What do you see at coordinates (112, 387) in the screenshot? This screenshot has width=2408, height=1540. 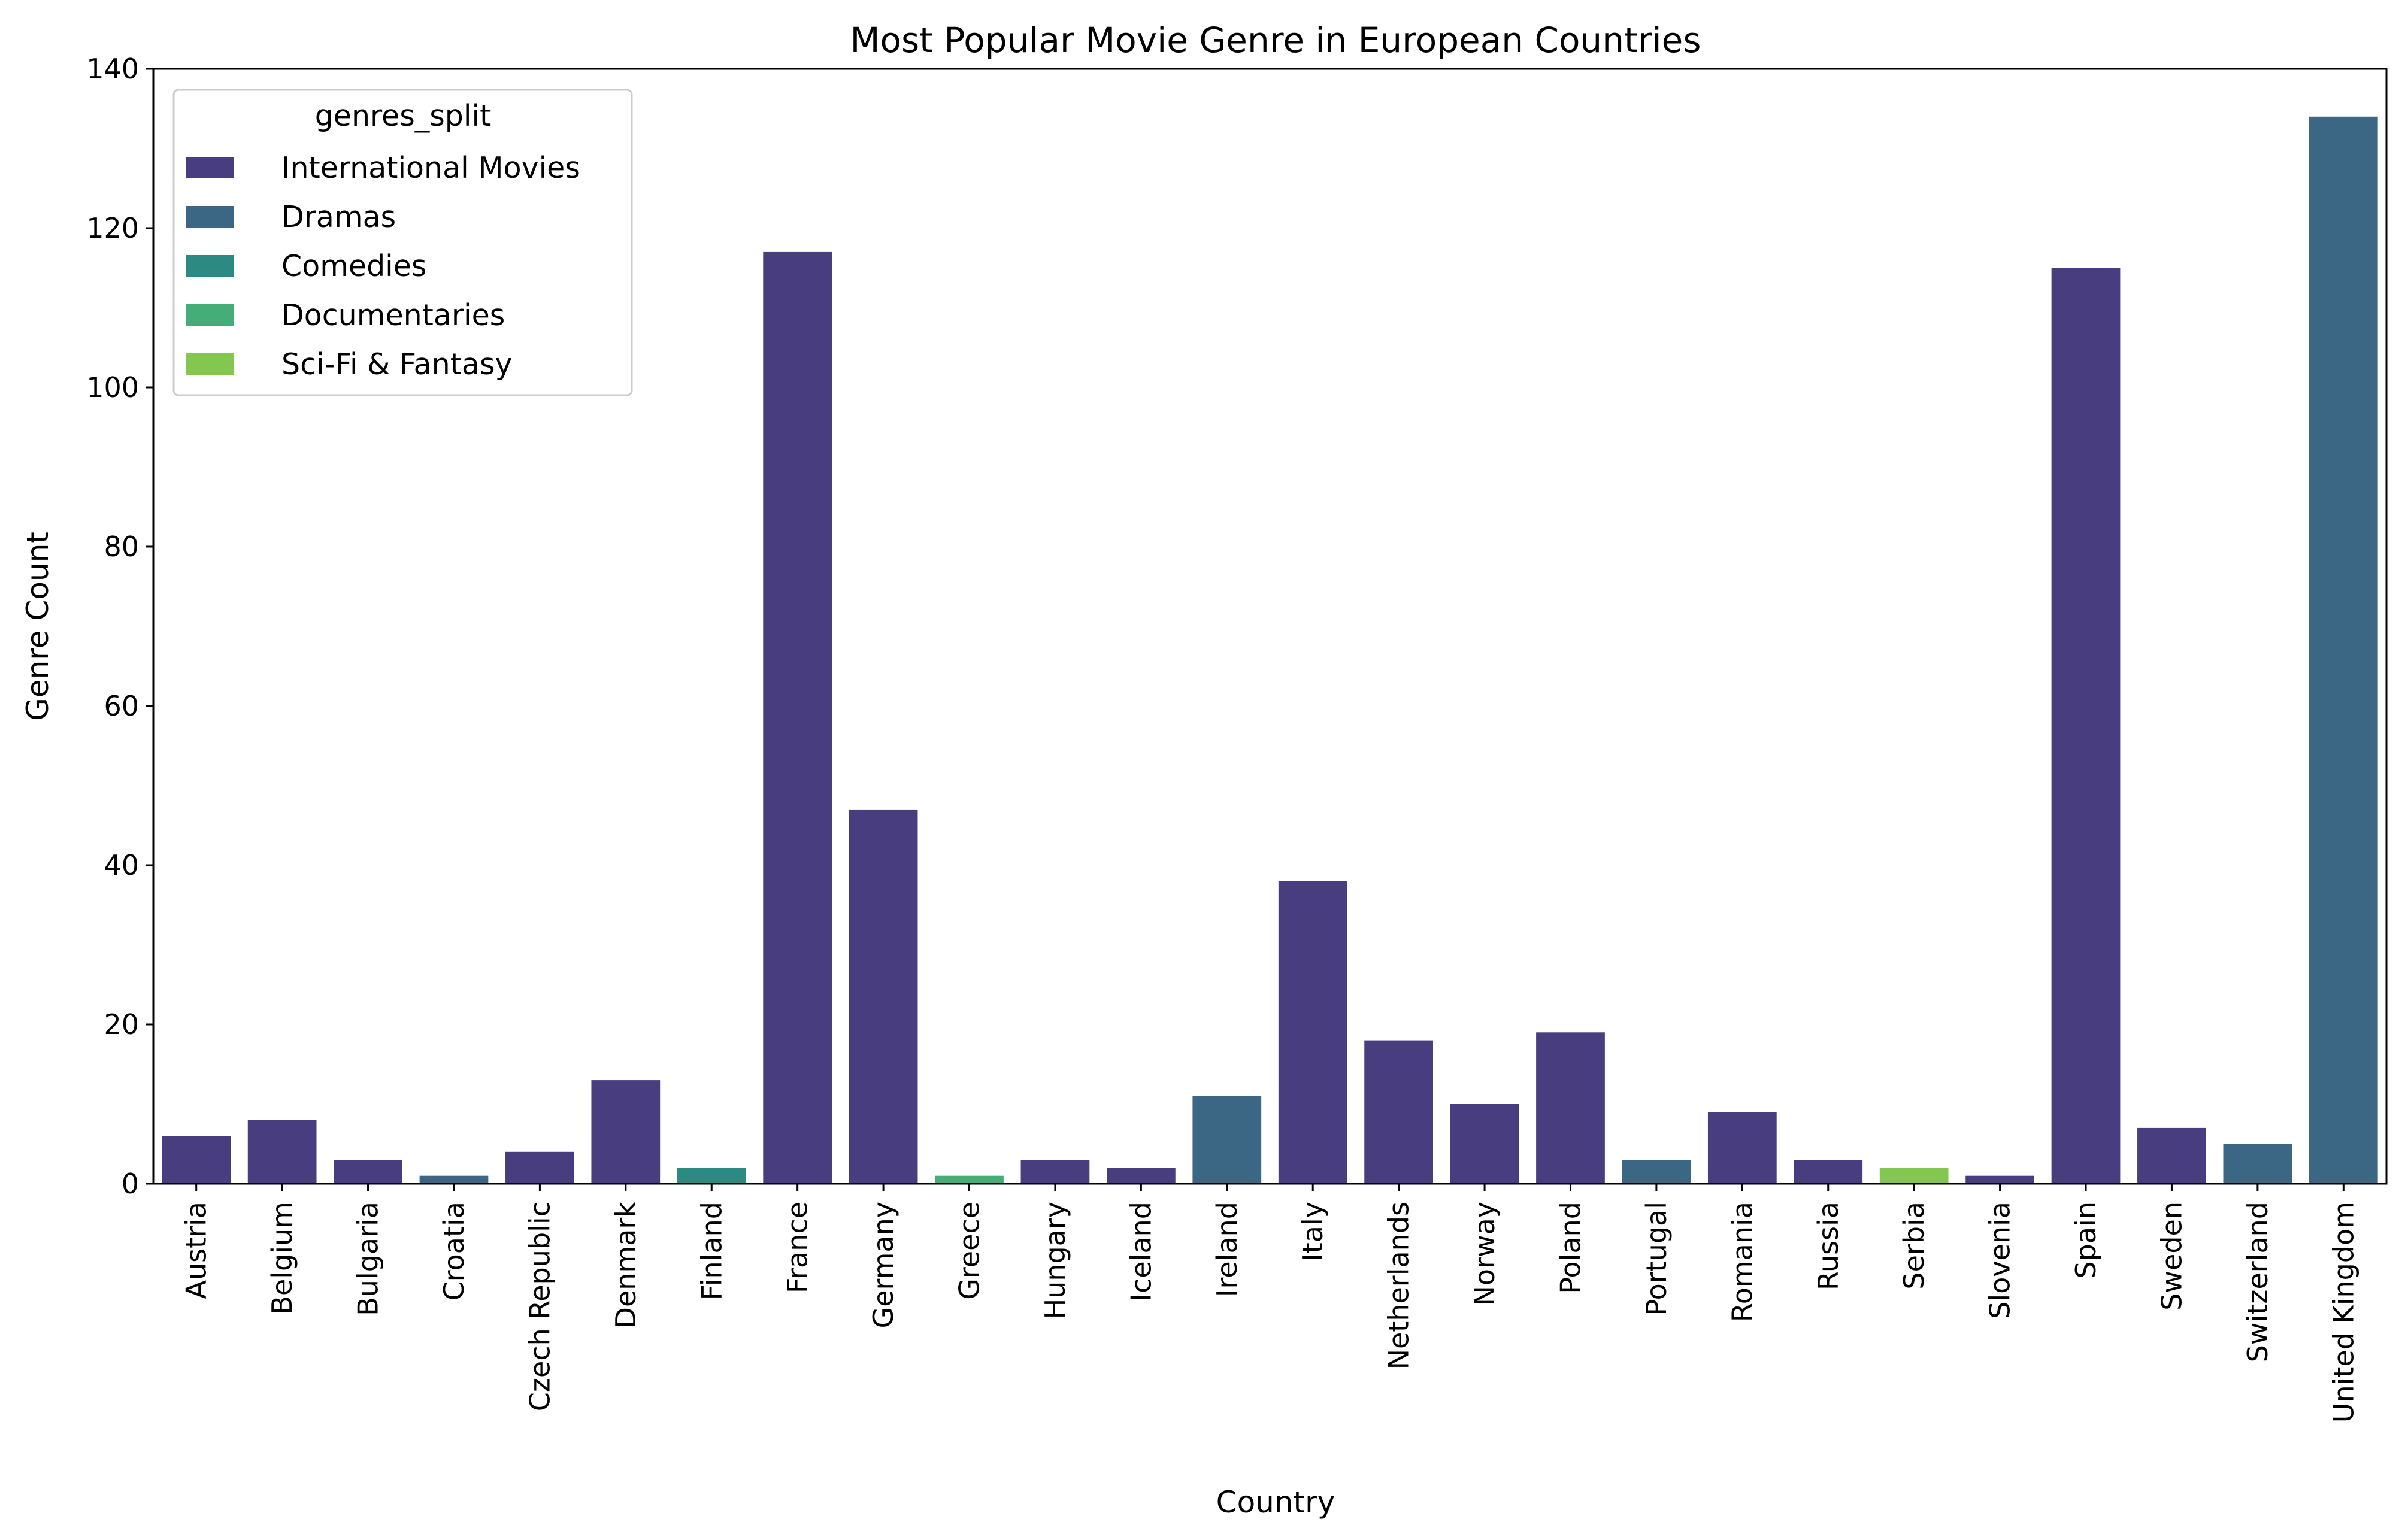 I see `y-tick-label: 100` at bounding box center [112, 387].